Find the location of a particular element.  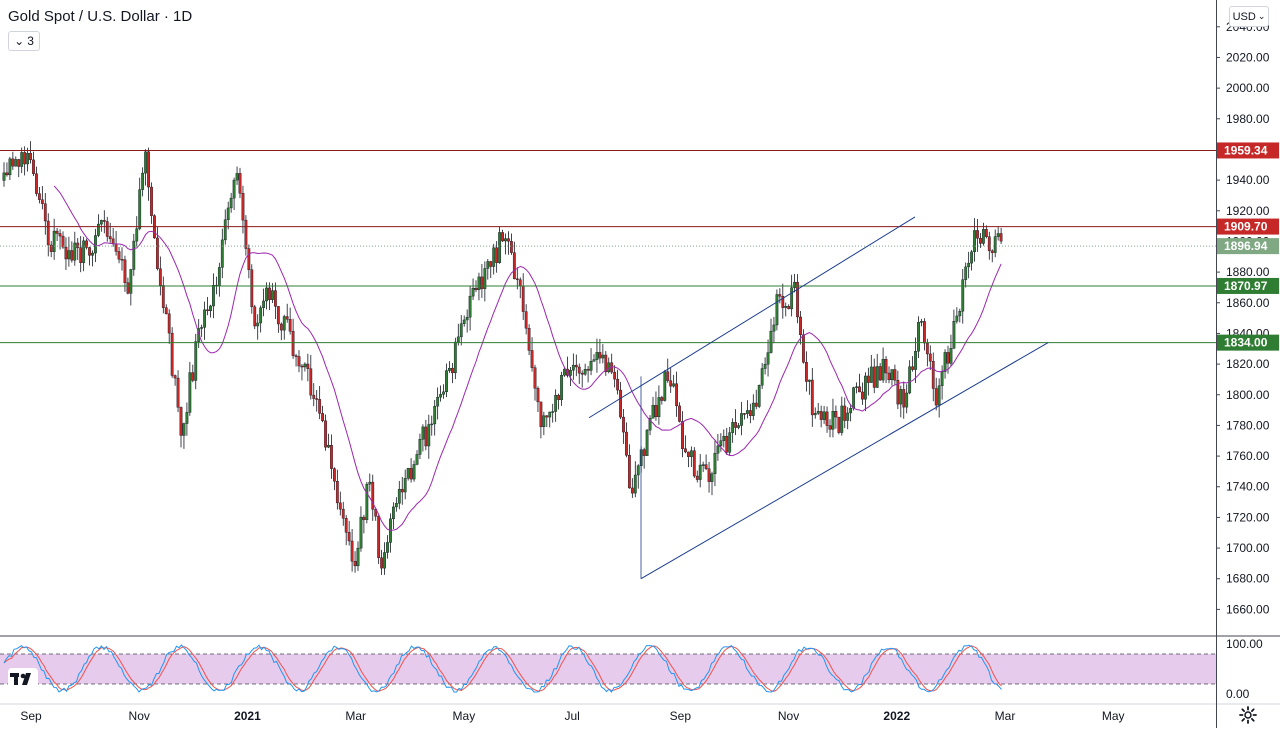

price-tick-label: 1760.00 is located at coordinates (1248, 456).